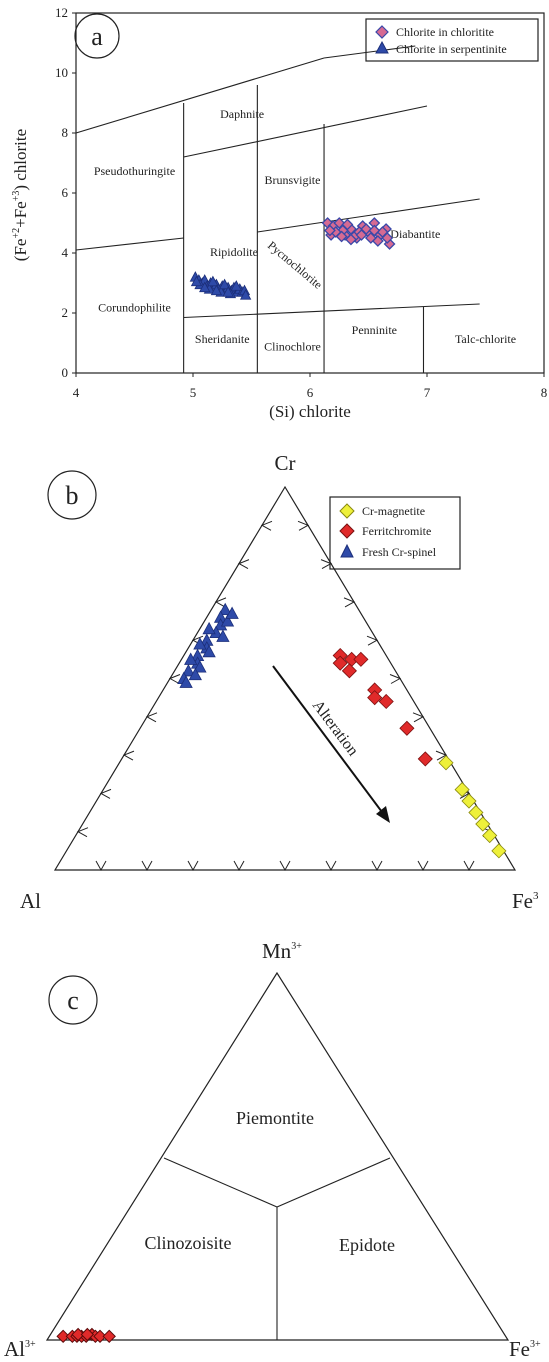  I want to click on field-brunsvigite: Brunsvigite, so click(292, 180).